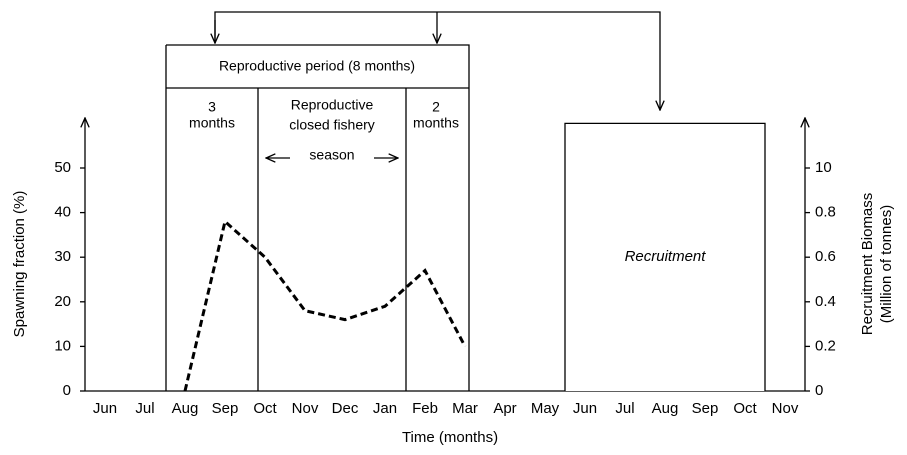 This screenshot has height=455, width=907. What do you see at coordinates (325, 305) in the screenshot?
I see `spawning-line` at bounding box center [325, 305].